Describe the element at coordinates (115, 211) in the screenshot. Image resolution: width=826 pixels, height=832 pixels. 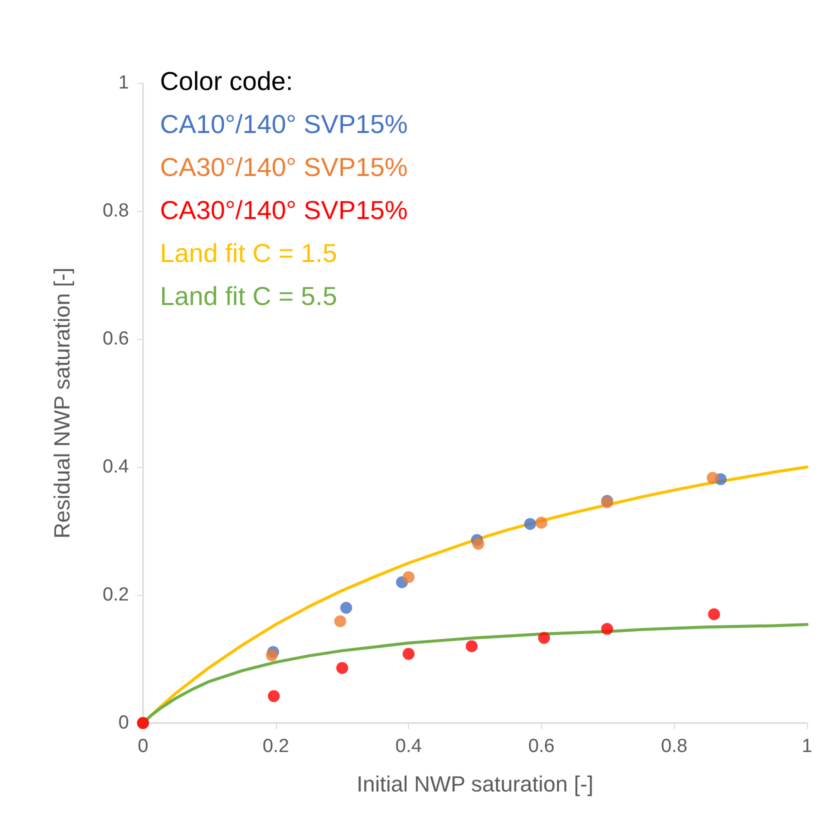
I see `y-tick-label: 0.8` at that location.